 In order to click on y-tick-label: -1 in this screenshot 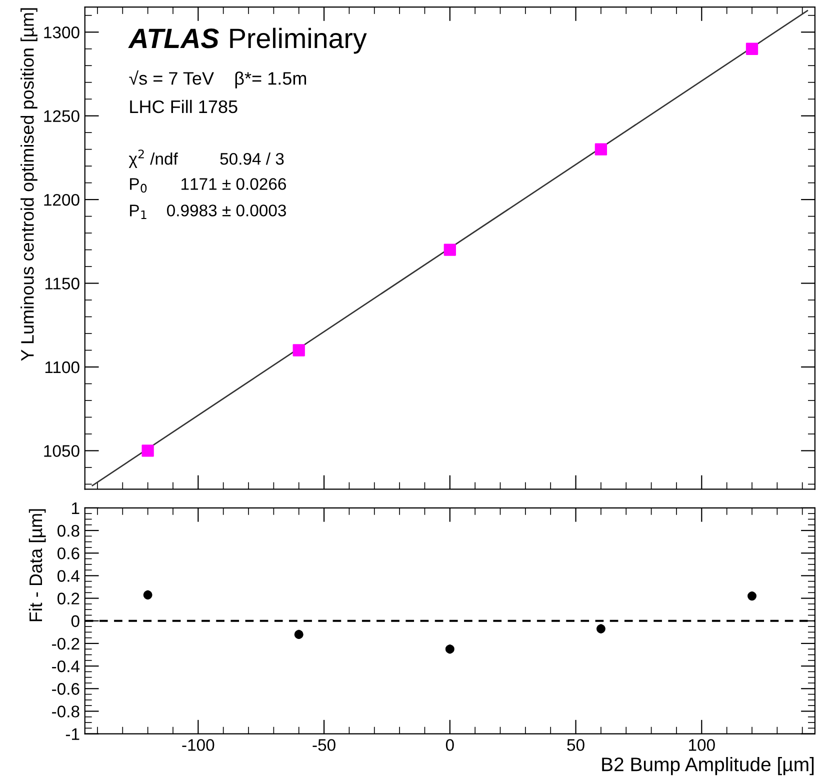, I will do `click(73, 734)`.